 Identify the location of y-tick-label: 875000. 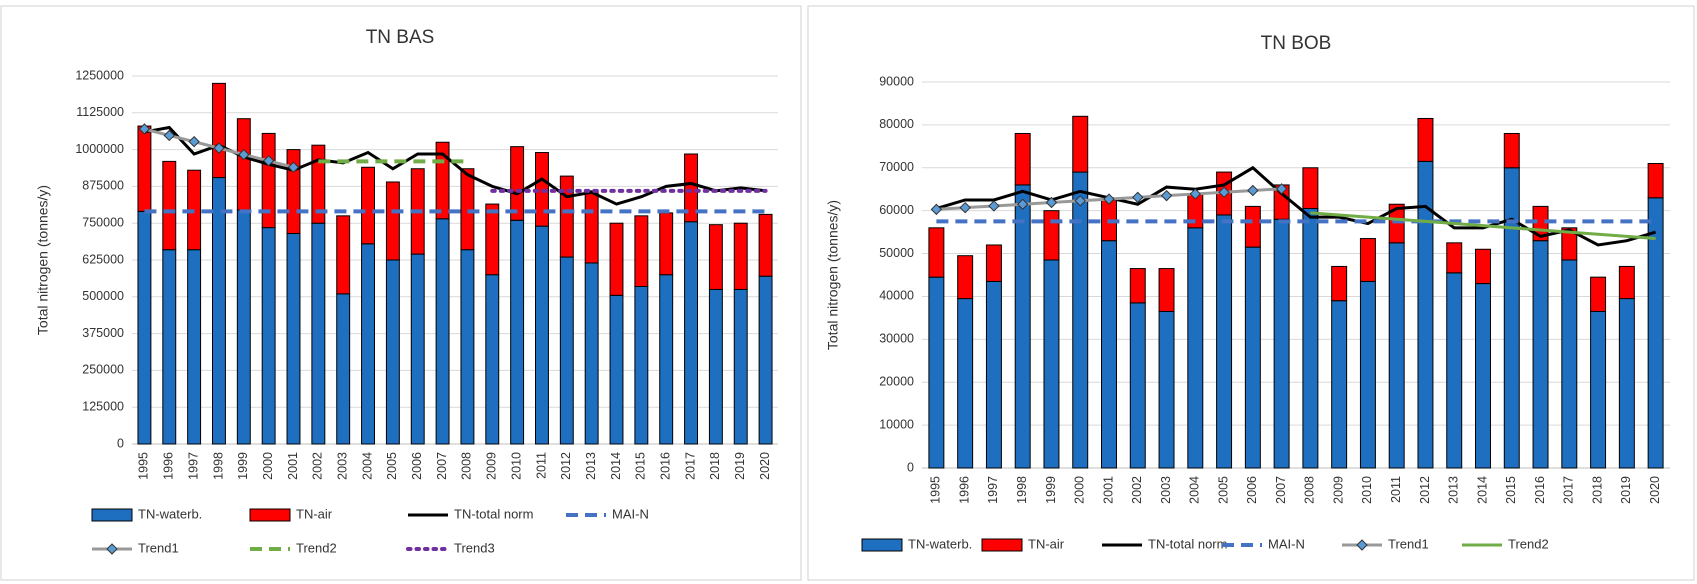
(103, 186).